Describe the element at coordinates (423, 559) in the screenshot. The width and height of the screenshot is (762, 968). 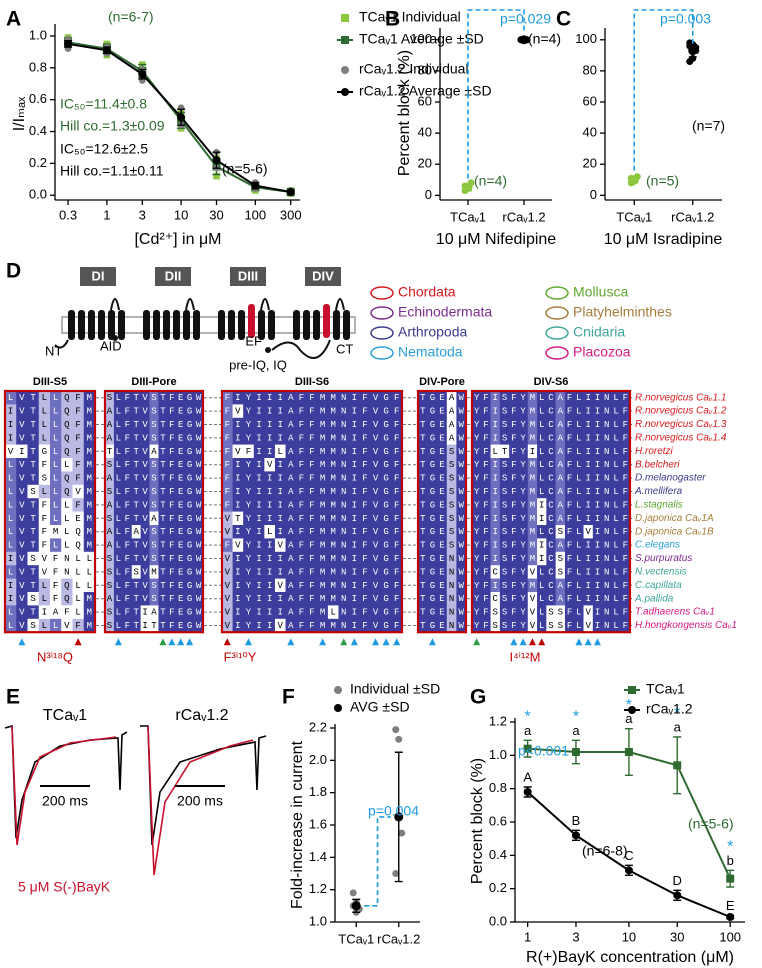
I see `residue: T` at that location.